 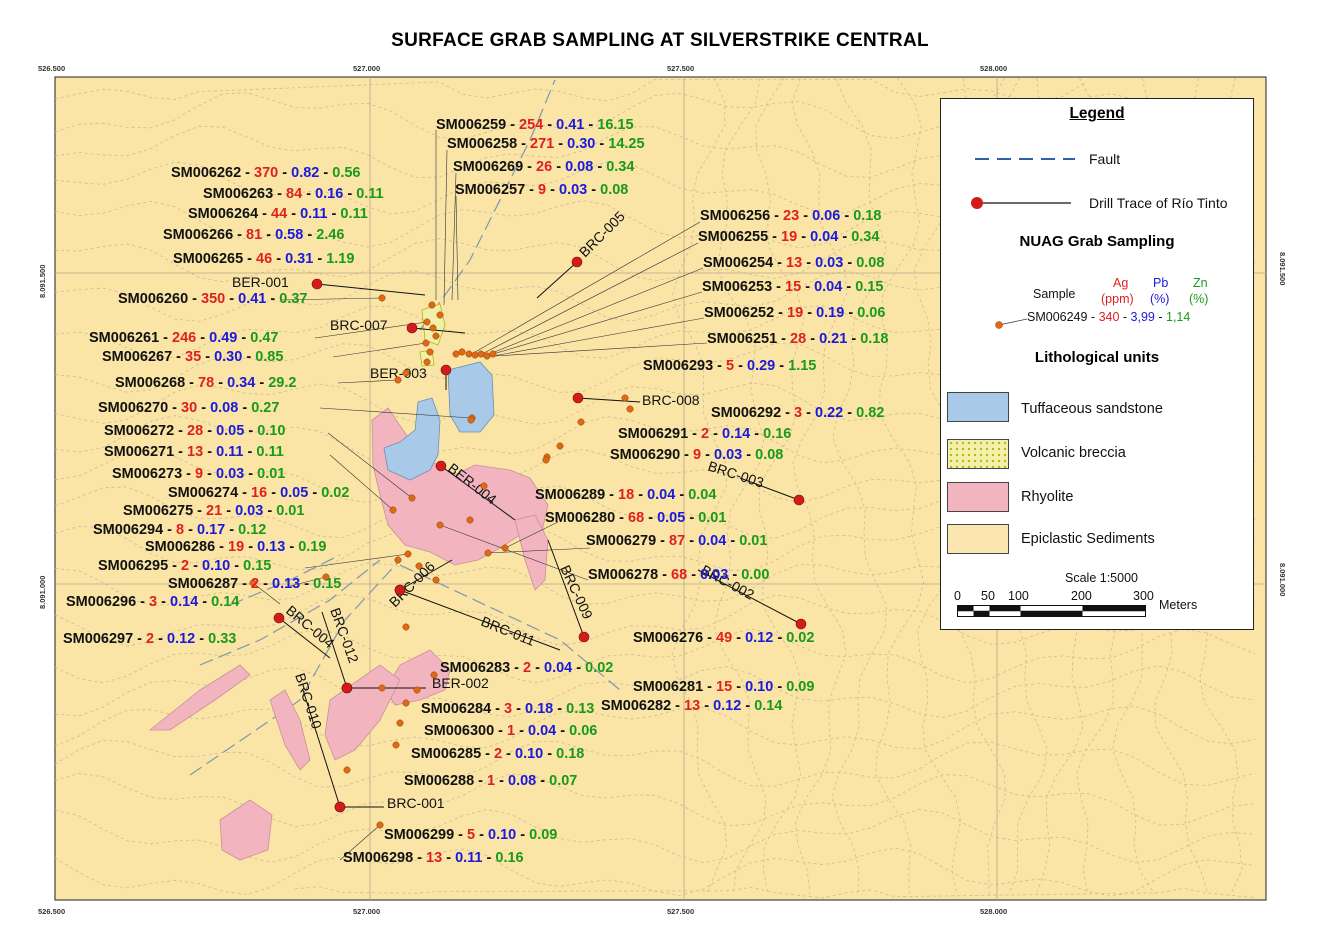 I want to click on sample-label-sm006291: SM006291 - 2 - 0.14 - 0.16, so click(x=704, y=434).